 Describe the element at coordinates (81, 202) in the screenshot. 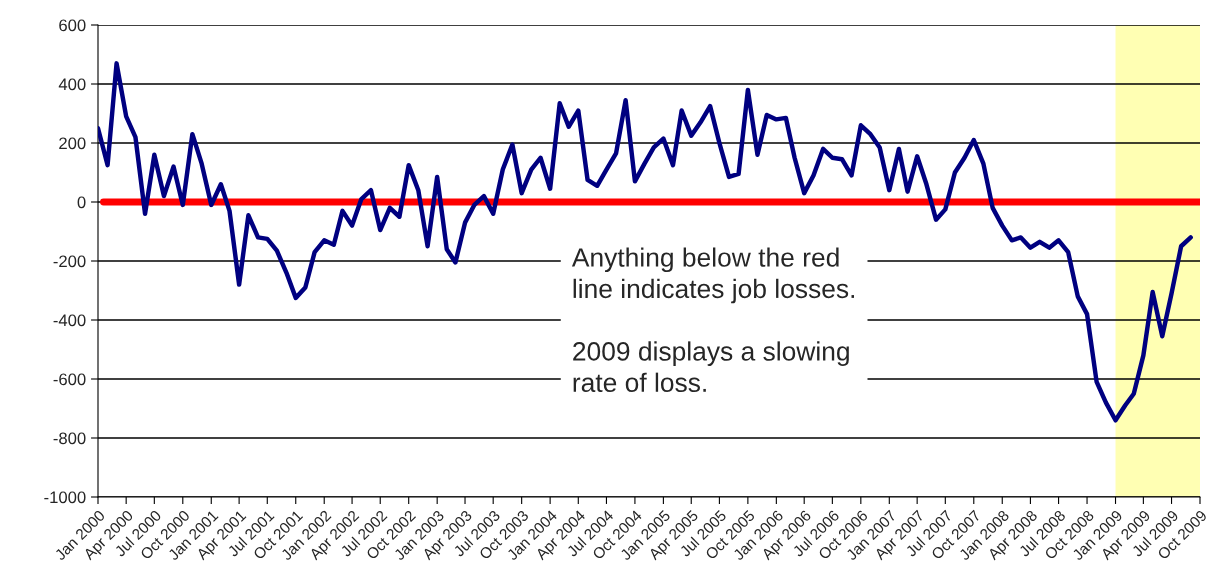

I see `y-tick-label: 0` at that location.